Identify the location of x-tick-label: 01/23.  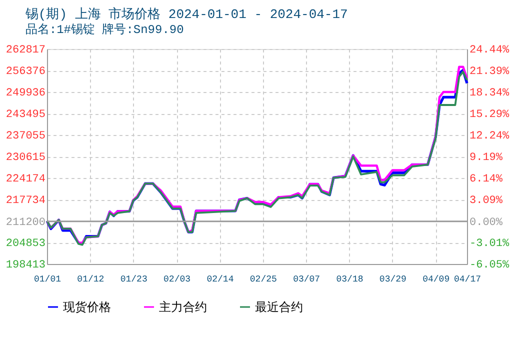
(134, 279).